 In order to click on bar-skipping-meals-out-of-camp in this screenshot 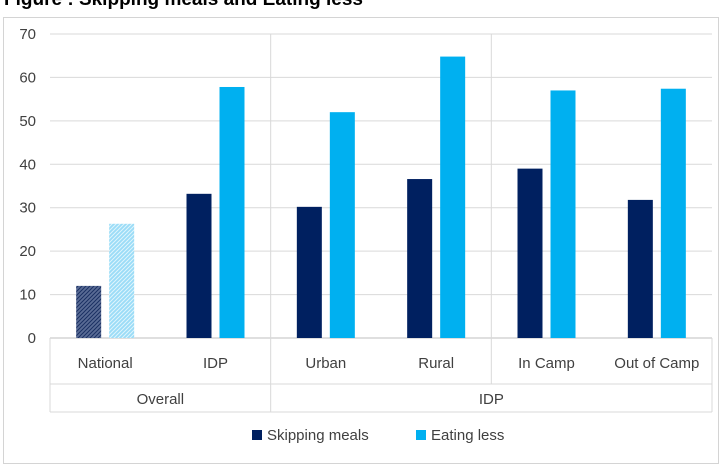, I will do `click(640, 268)`.